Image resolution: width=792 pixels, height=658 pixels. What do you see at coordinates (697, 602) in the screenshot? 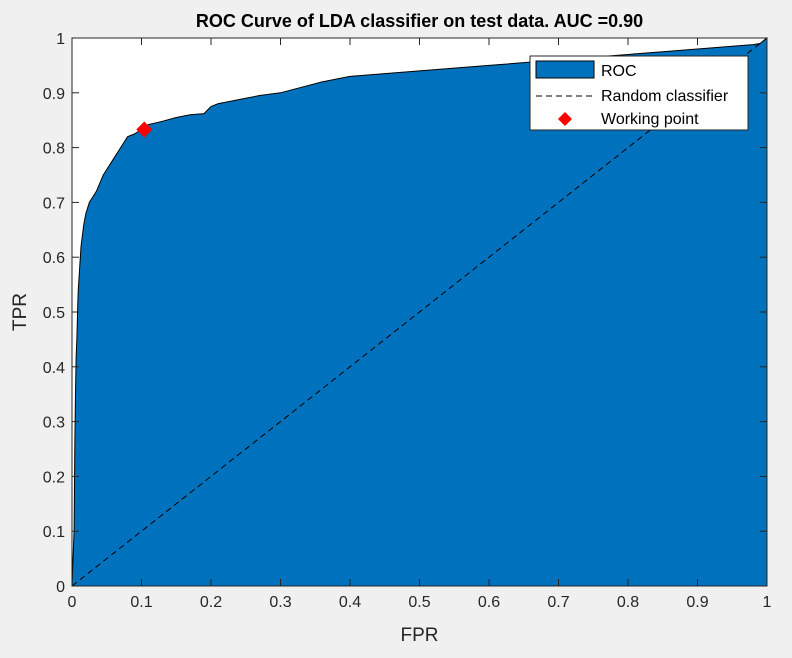
I see `x-tick-label: 0.9` at bounding box center [697, 602].